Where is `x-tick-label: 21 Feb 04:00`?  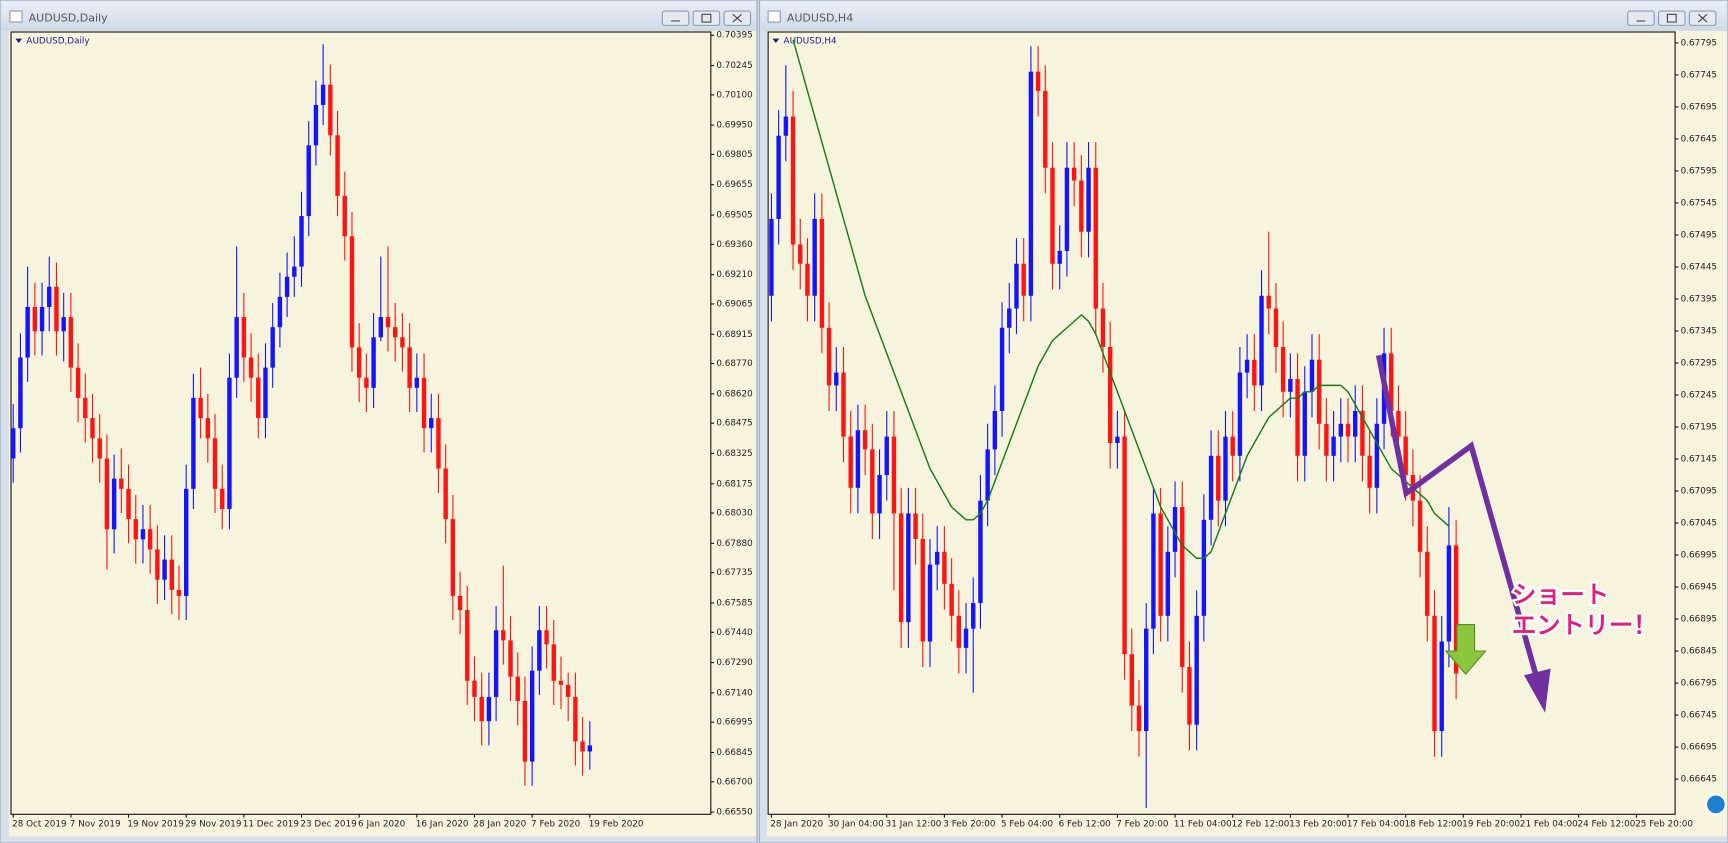 x-tick-label: 21 Feb 04:00 is located at coordinates (1549, 825).